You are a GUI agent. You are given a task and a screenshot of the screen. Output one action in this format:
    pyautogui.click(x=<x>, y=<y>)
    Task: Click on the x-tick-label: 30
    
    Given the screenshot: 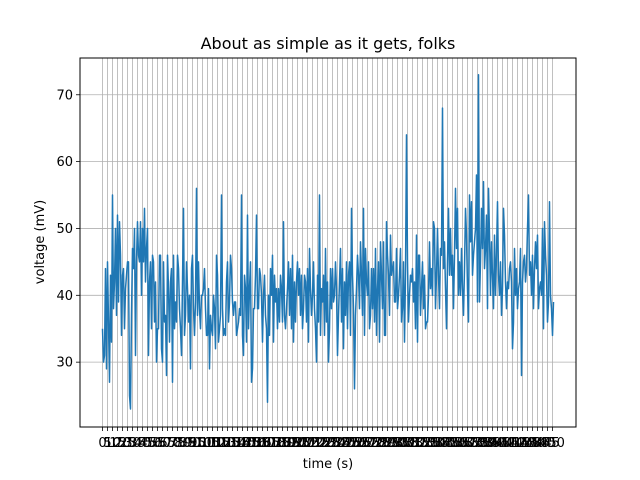 What is the action you would take?
    pyautogui.click(x=132, y=443)
    